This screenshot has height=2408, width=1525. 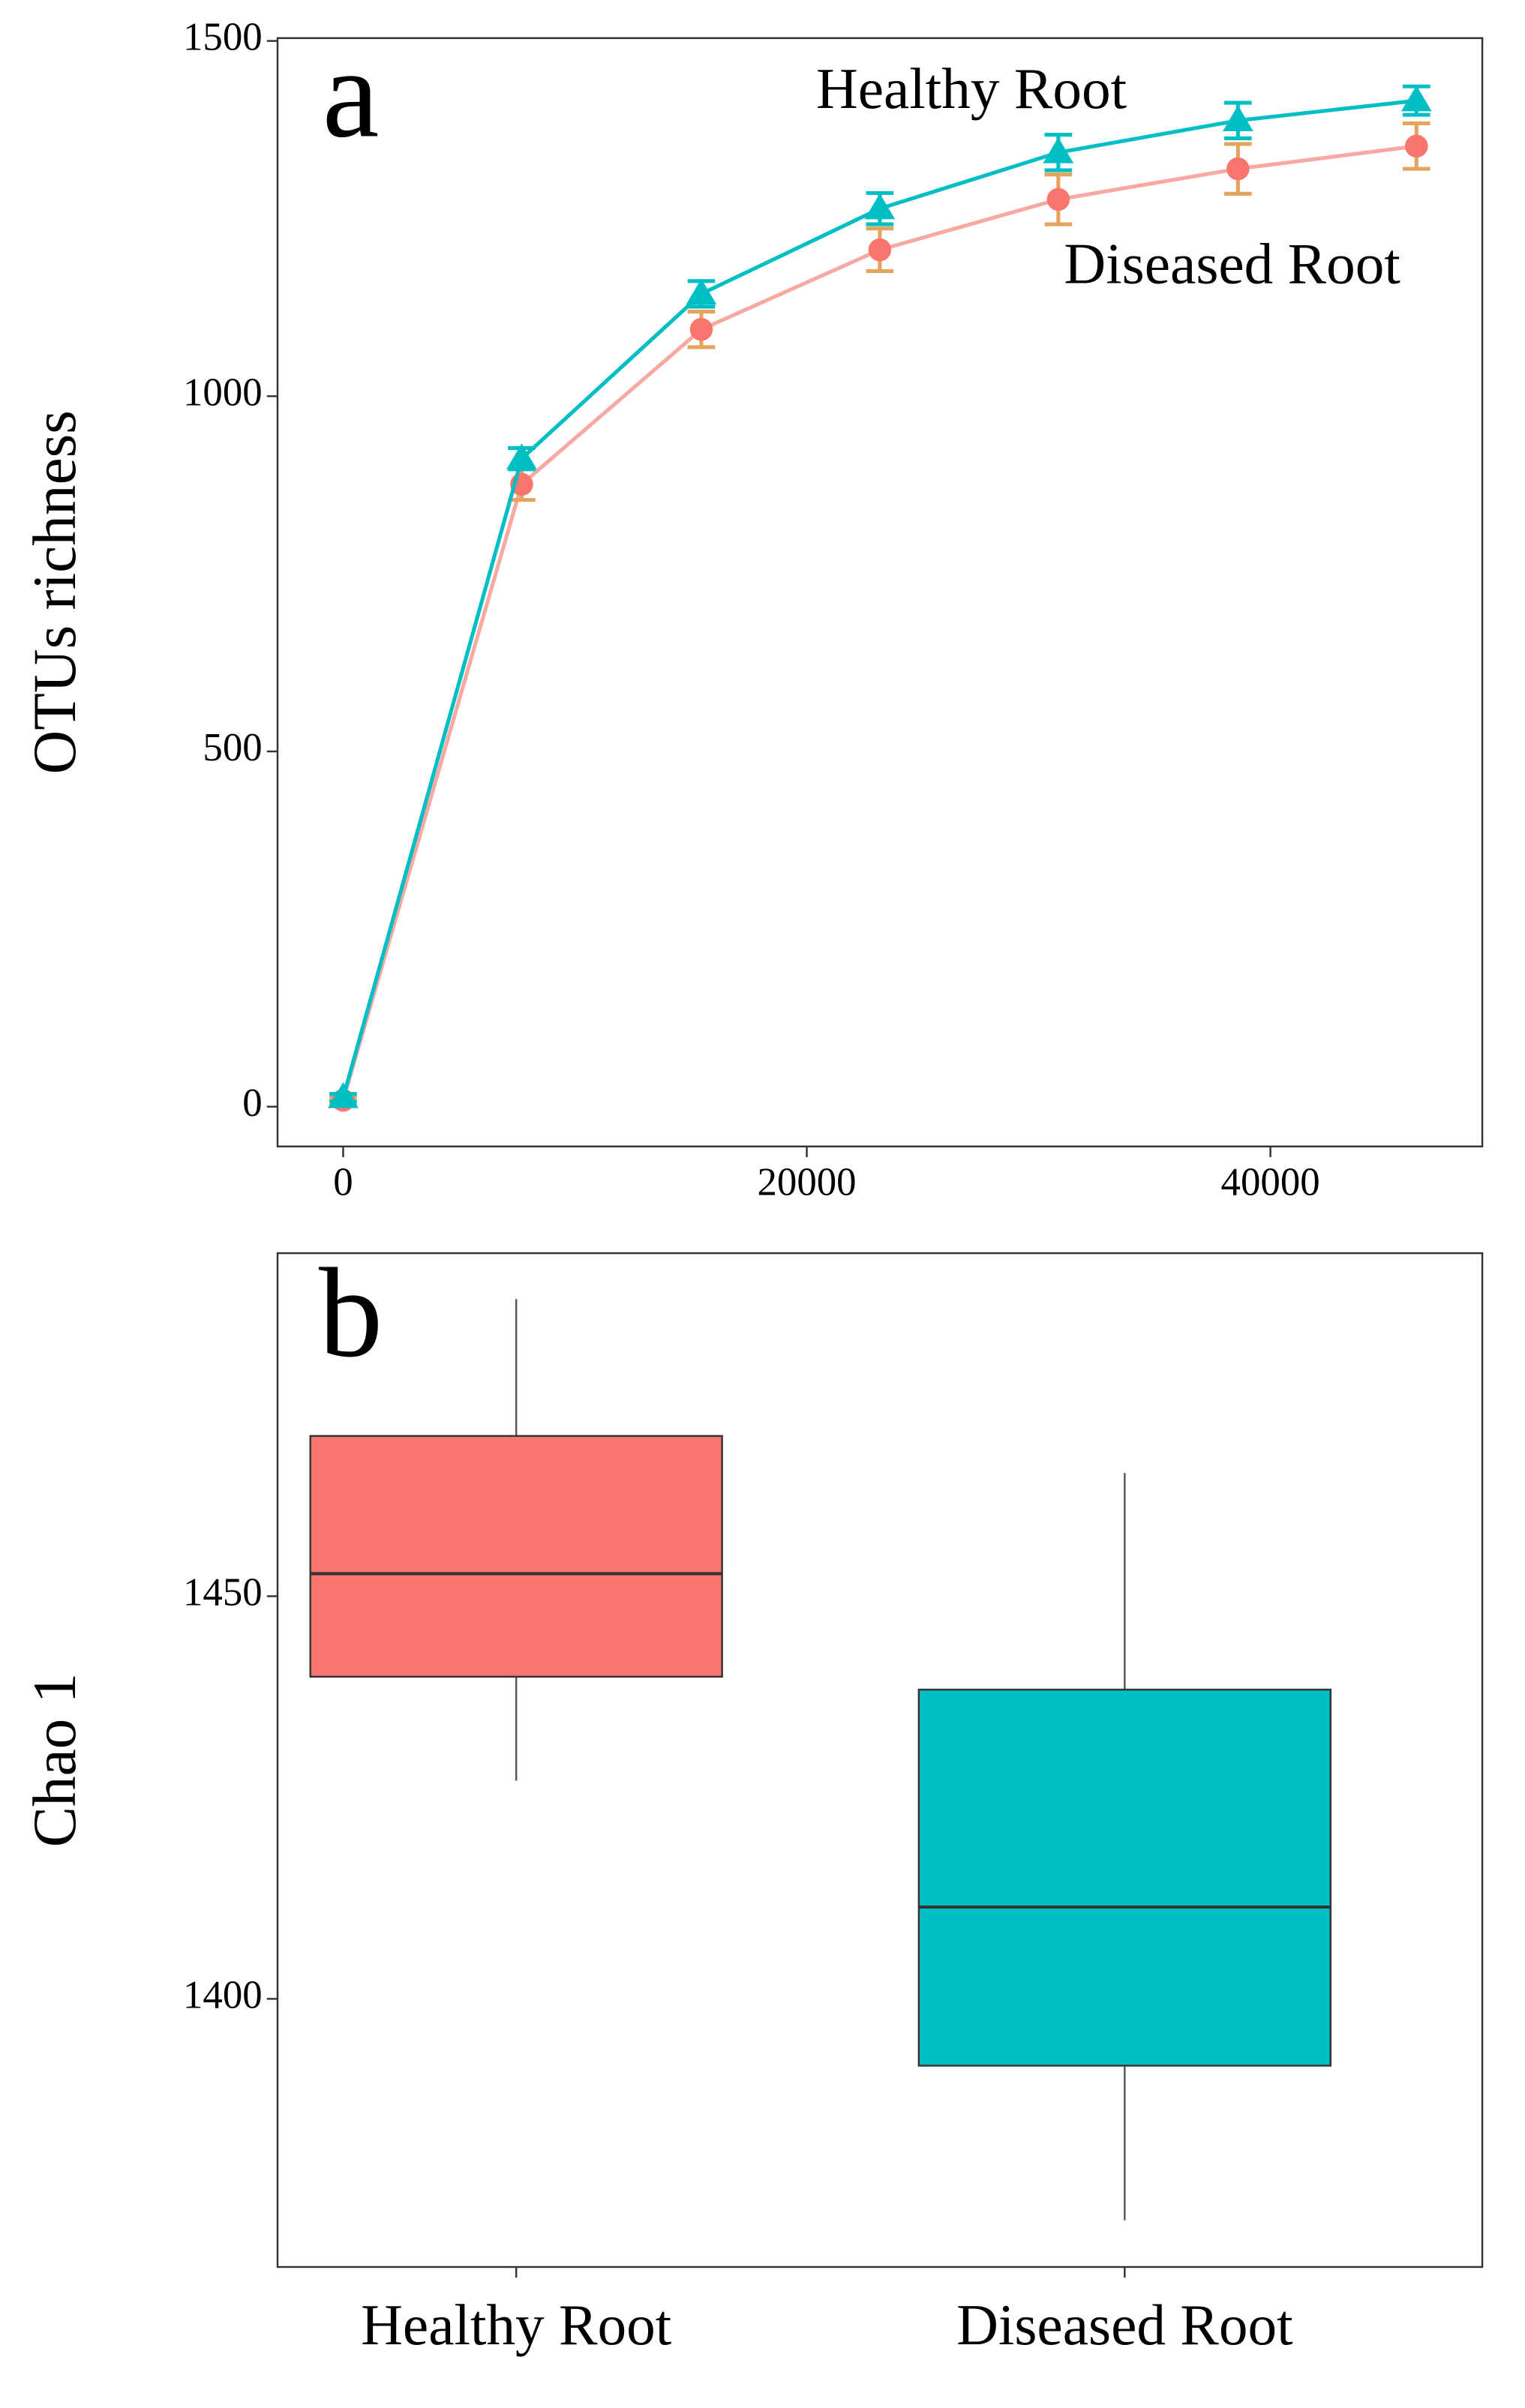 I want to click on x-tick-label: Healthy Root, so click(x=516, y=2325).